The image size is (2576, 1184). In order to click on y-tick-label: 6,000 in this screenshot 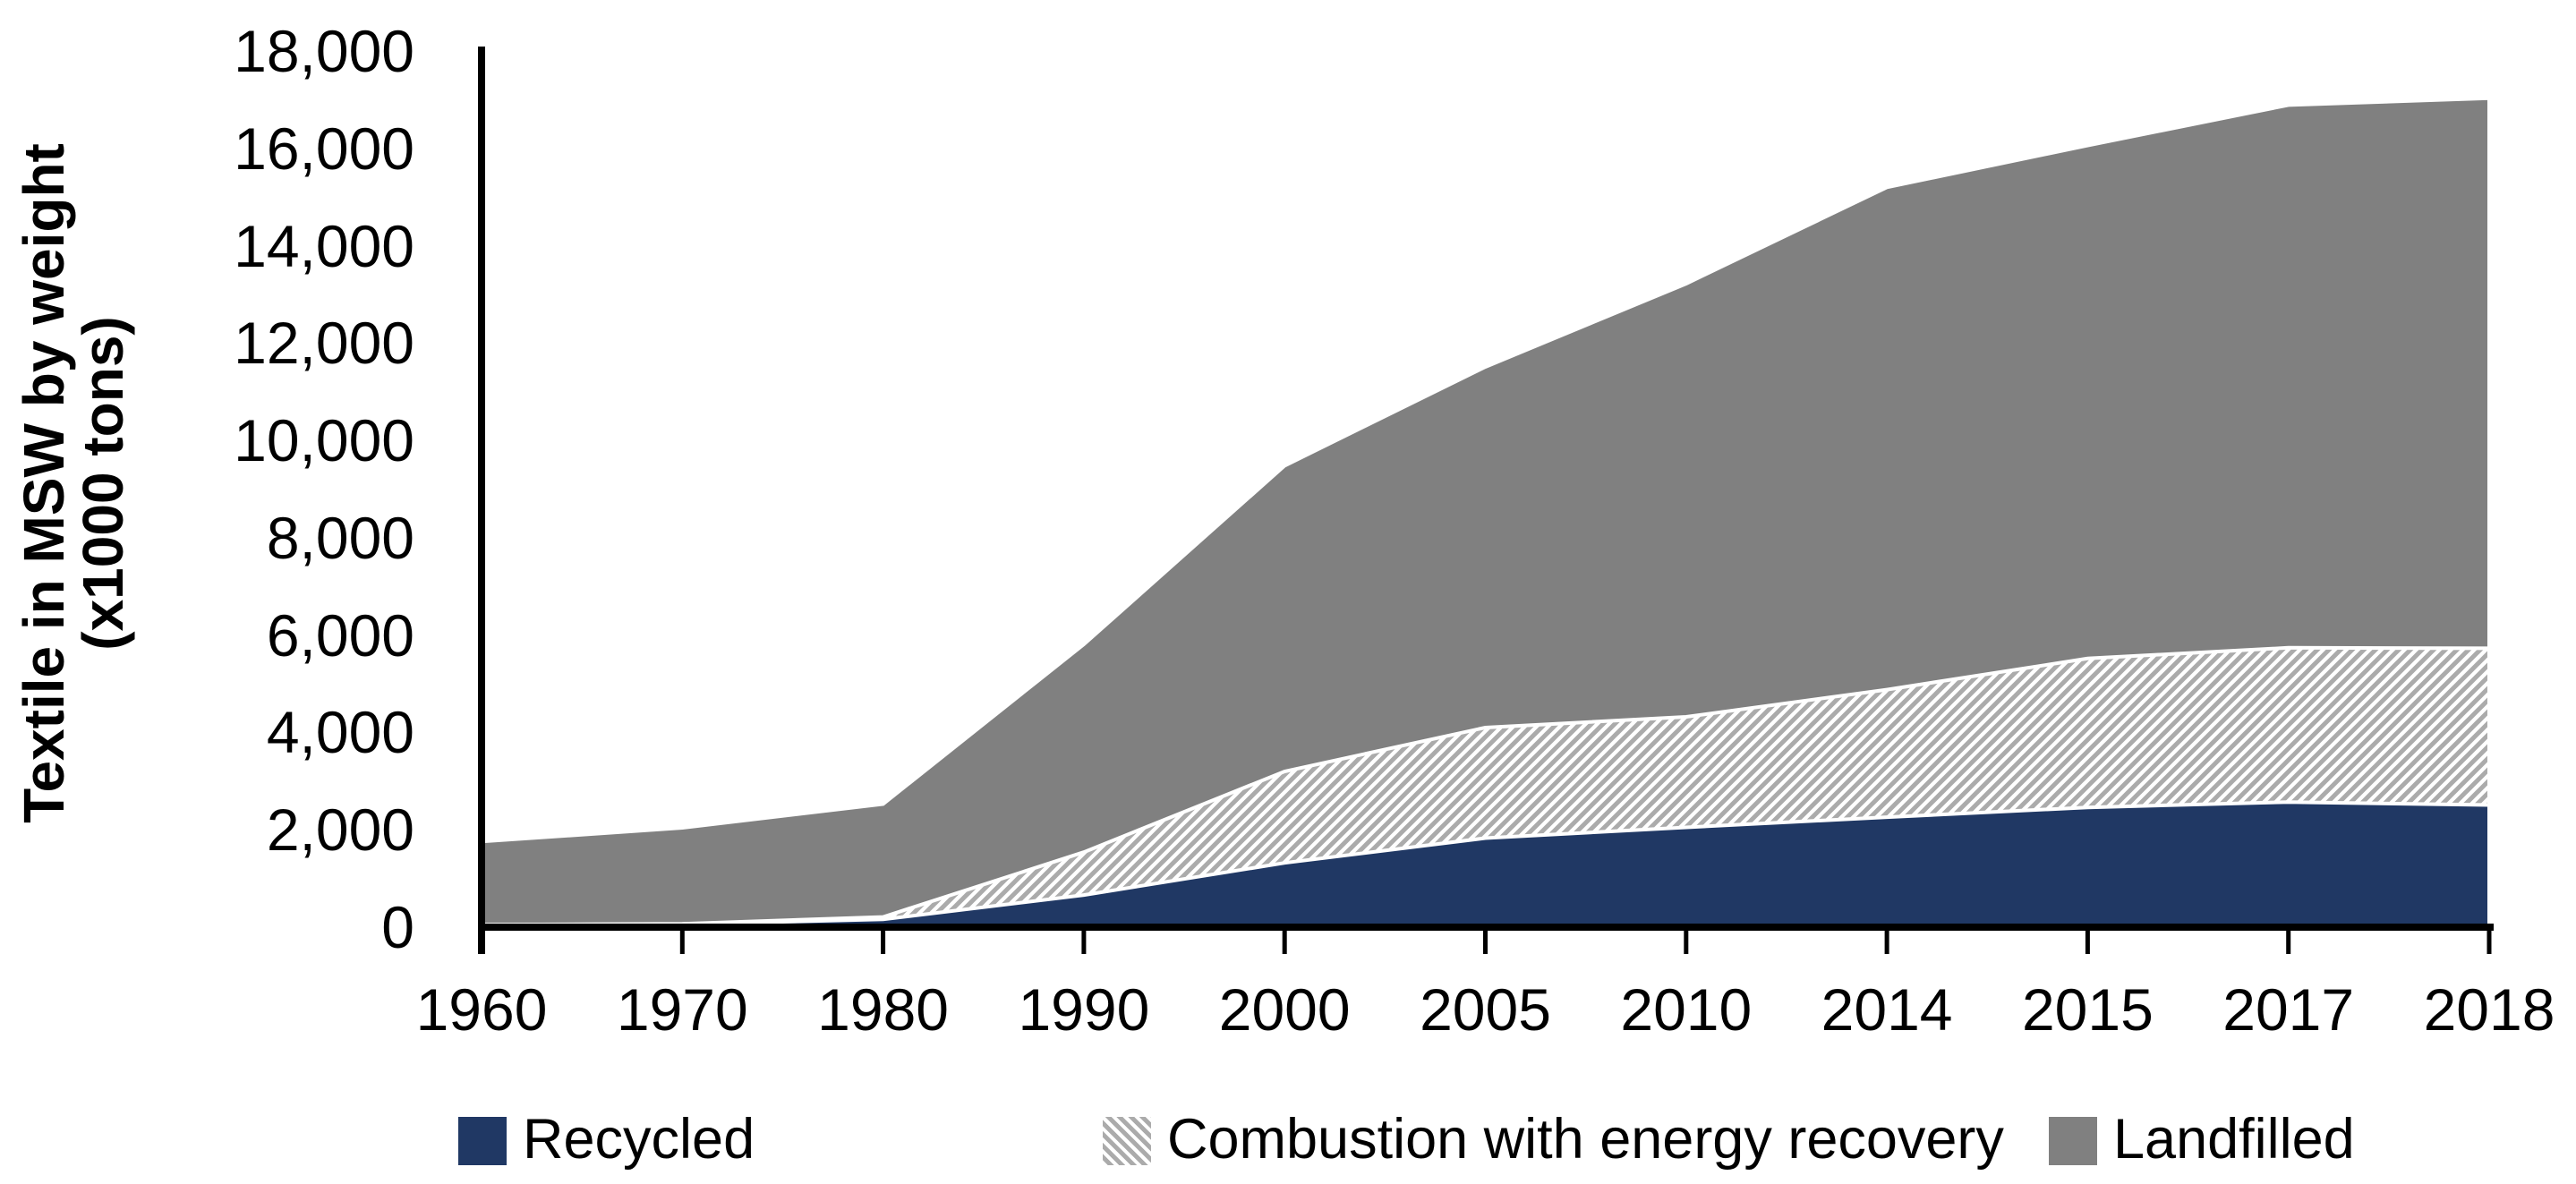, I will do `click(340, 635)`.